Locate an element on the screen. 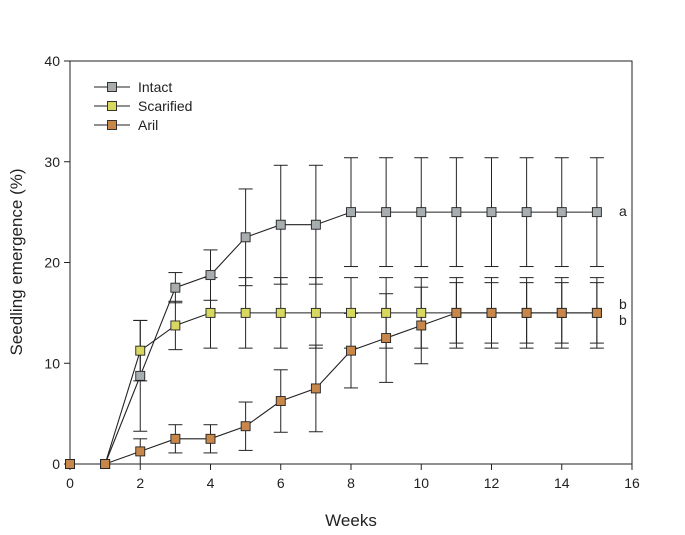  scarified-significance-label: b is located at coordinates (623, 304).